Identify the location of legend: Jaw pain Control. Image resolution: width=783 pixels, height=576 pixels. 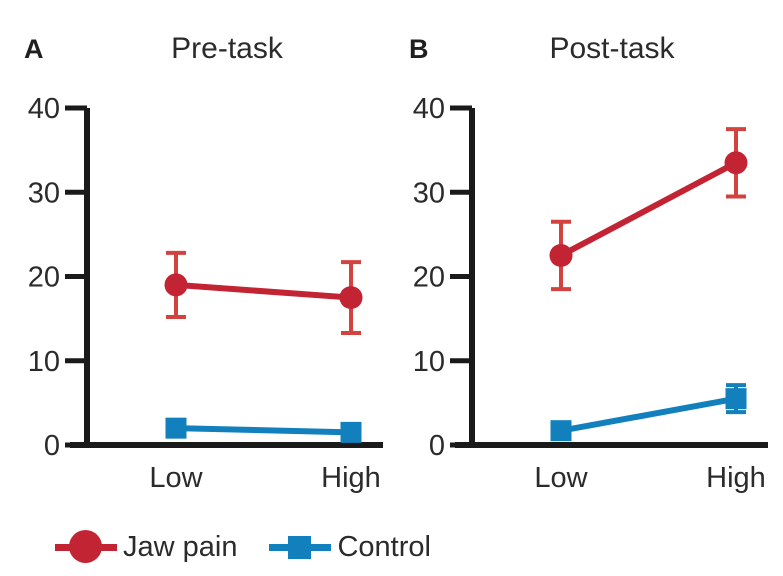
(243, 547).